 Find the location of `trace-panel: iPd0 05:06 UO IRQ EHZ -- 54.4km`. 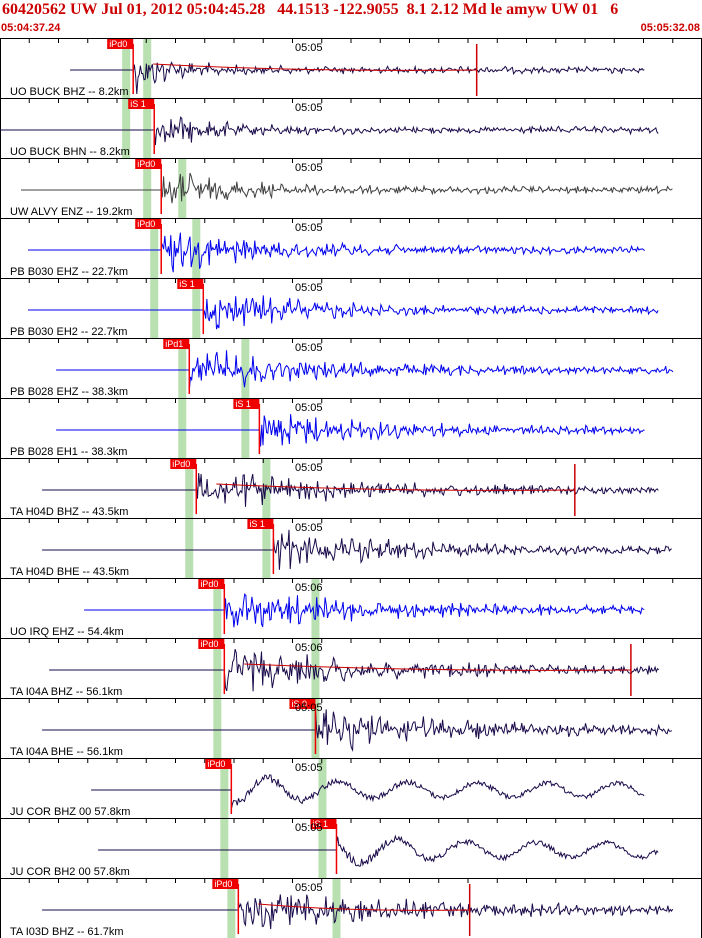

trace-panel: iPd0 05:06 UO IRQ EHZ -- 54.4km is located at coordinates (351, 608).